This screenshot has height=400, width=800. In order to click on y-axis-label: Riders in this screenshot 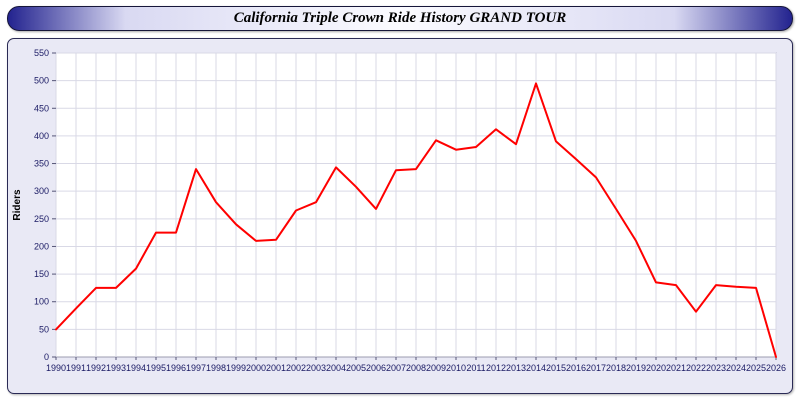, I will do `click(17, 205)`.